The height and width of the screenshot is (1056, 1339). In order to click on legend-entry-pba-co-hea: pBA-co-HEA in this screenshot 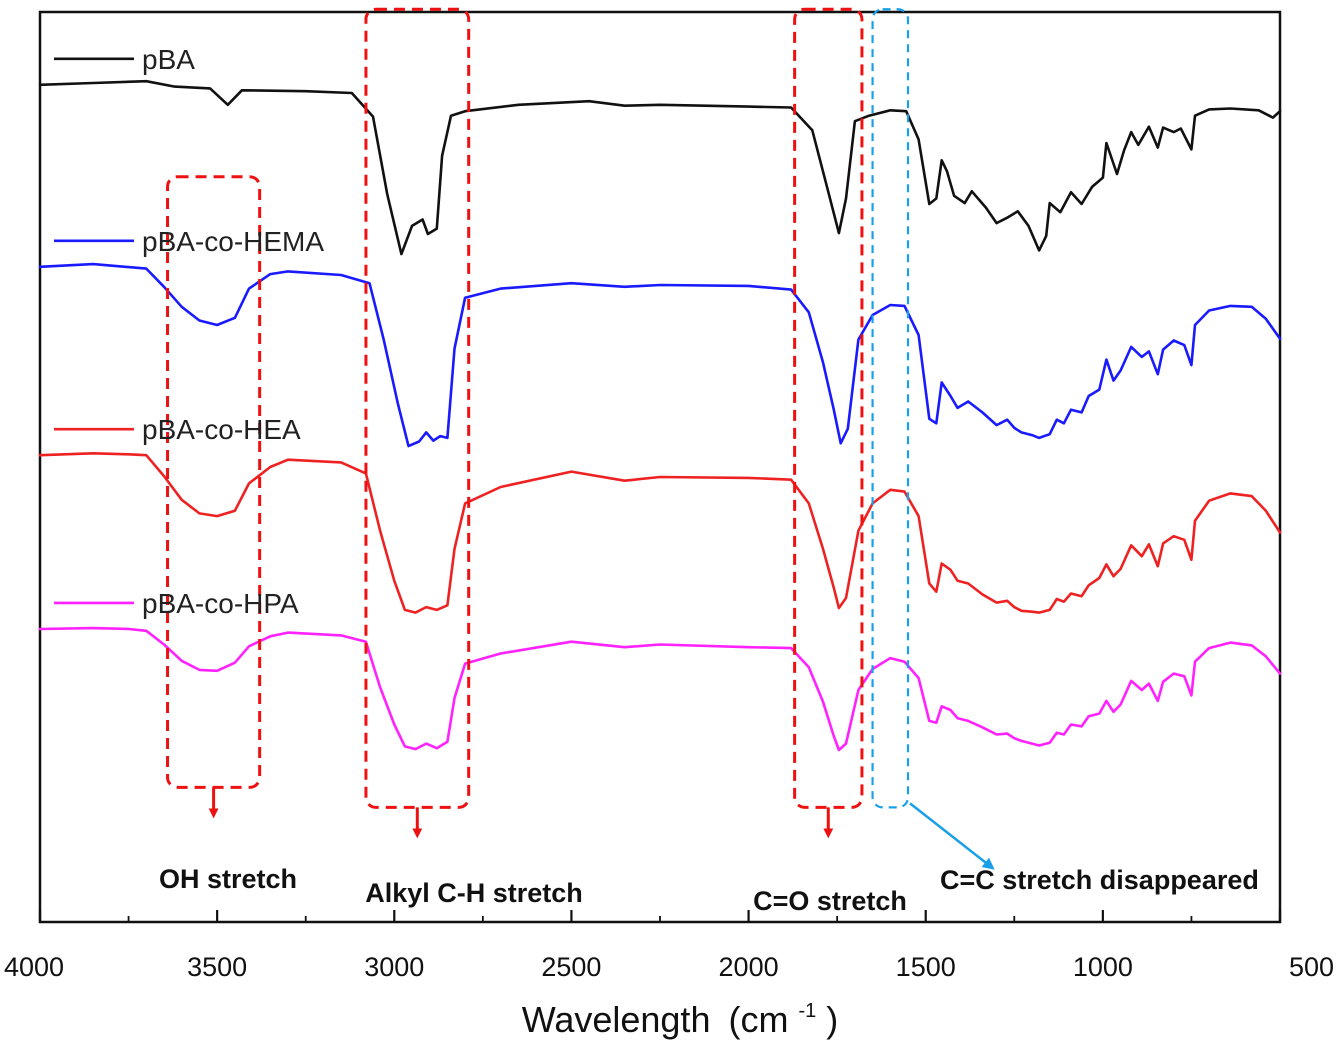, I will do `click(177, 429)`.